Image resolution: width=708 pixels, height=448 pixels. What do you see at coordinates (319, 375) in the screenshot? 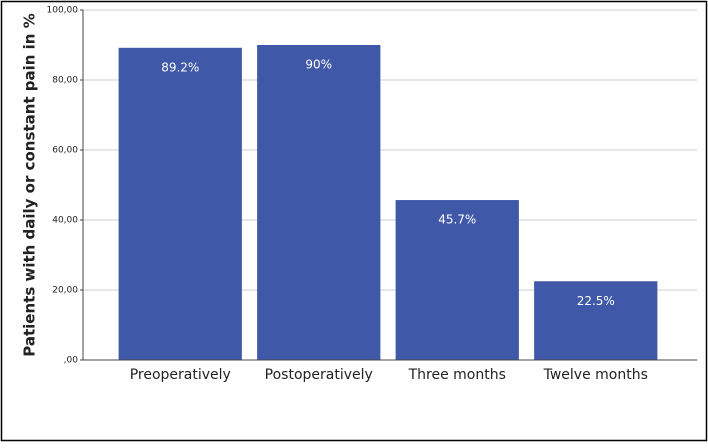
I see `x-tick-label: Postoperatively` at bounding box center [319, 375].